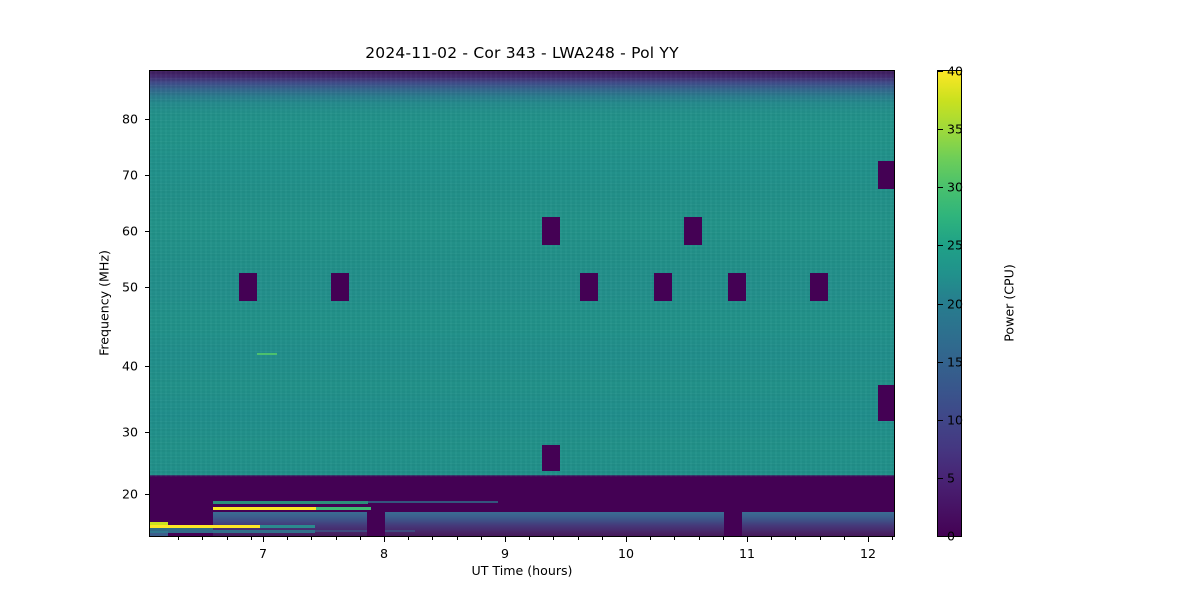 The image size is (1200, 600). I want to click on colorbar: 40 35 30 25 20 15 10 5 0, so click(950, 304).